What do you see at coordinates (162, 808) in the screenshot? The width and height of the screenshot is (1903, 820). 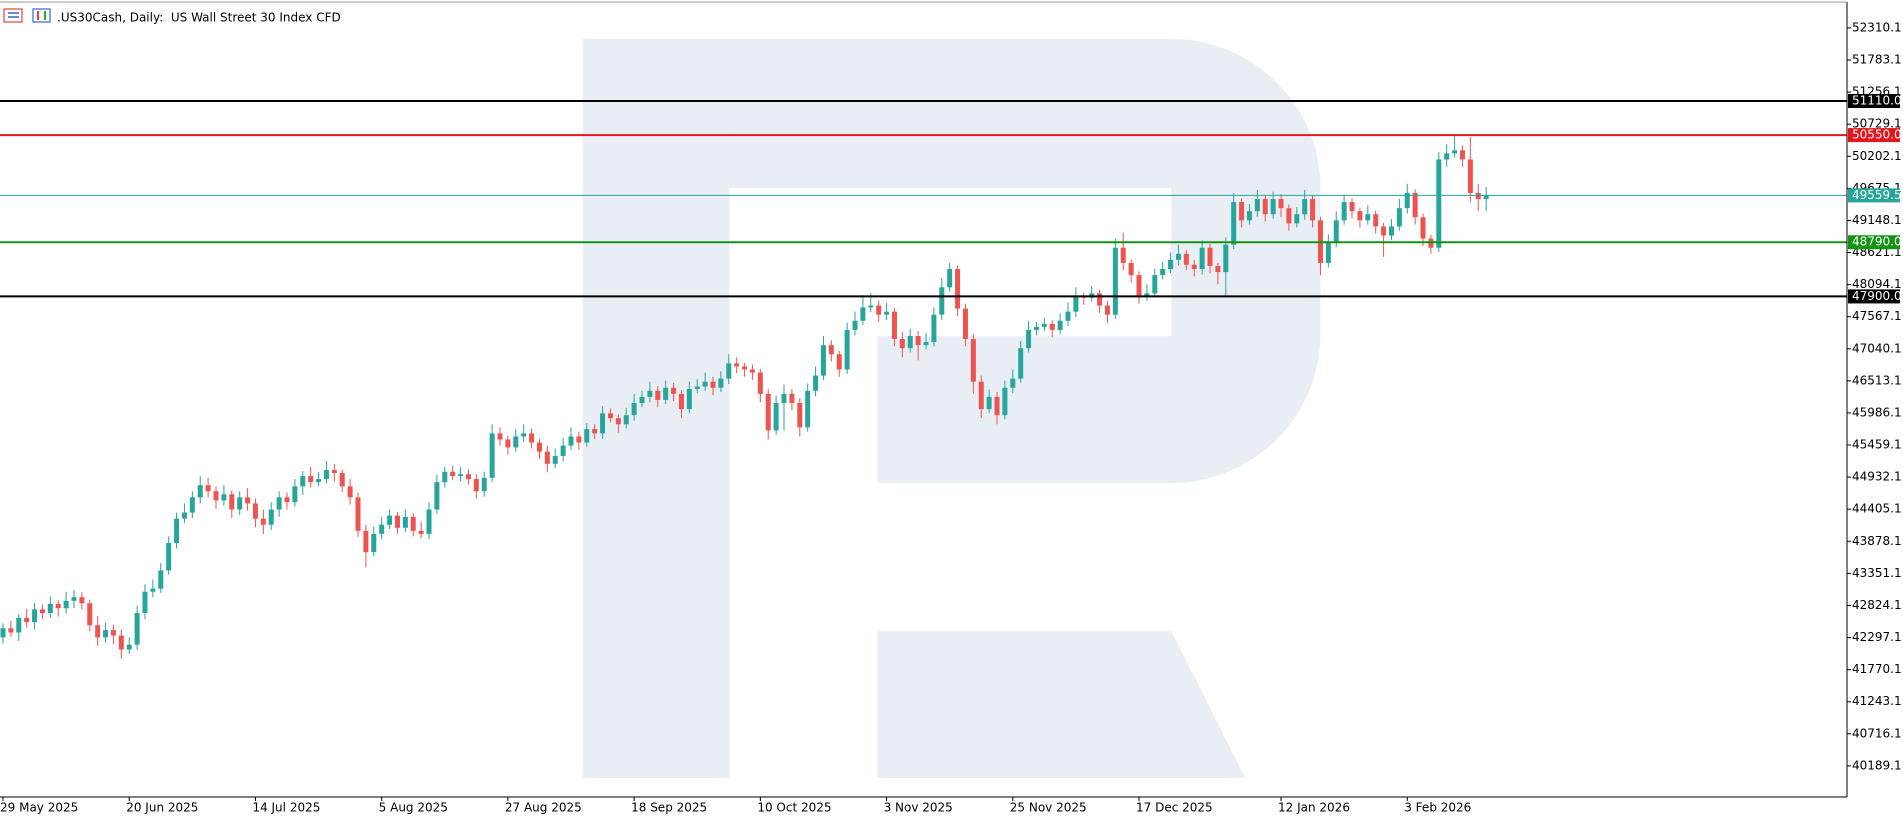 I see `x-tick-label: 20 Jun 2025` at bounding box center [162, 808].